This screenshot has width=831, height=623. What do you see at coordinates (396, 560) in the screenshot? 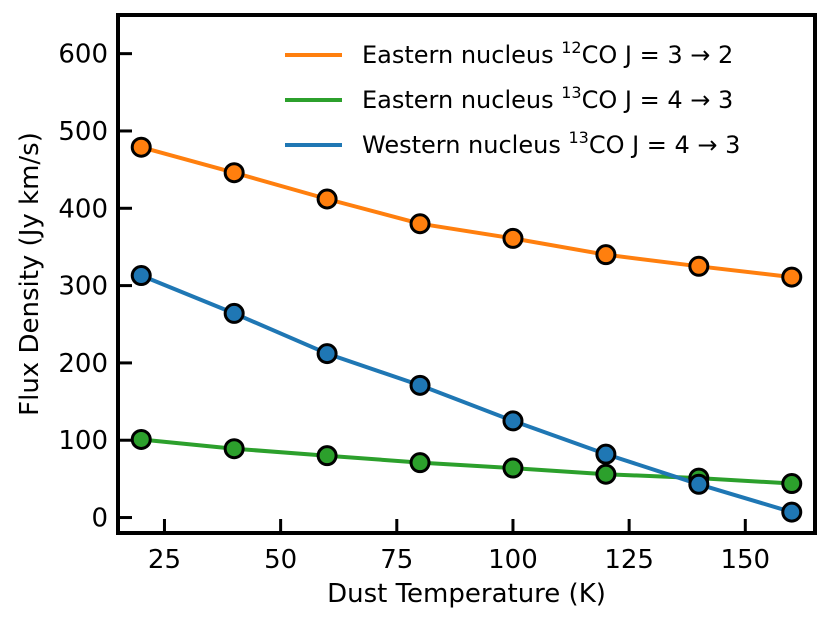
I see `x-tick-label: 75` at bounding box center [396, 560].